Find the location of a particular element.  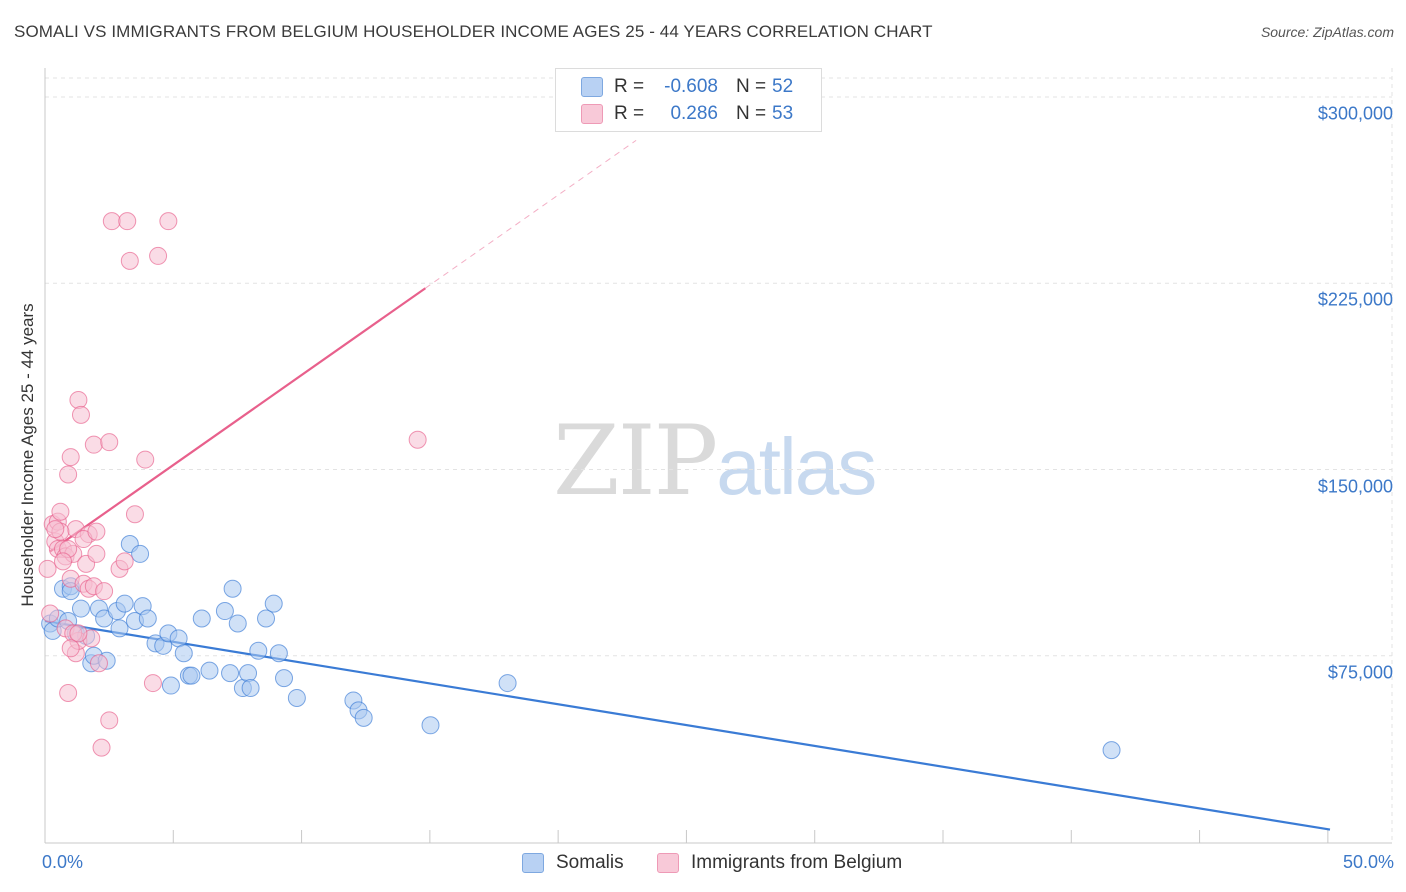

legend-row-somalis: R = -0.608 N = 52 is located at coordinates (688, 87).